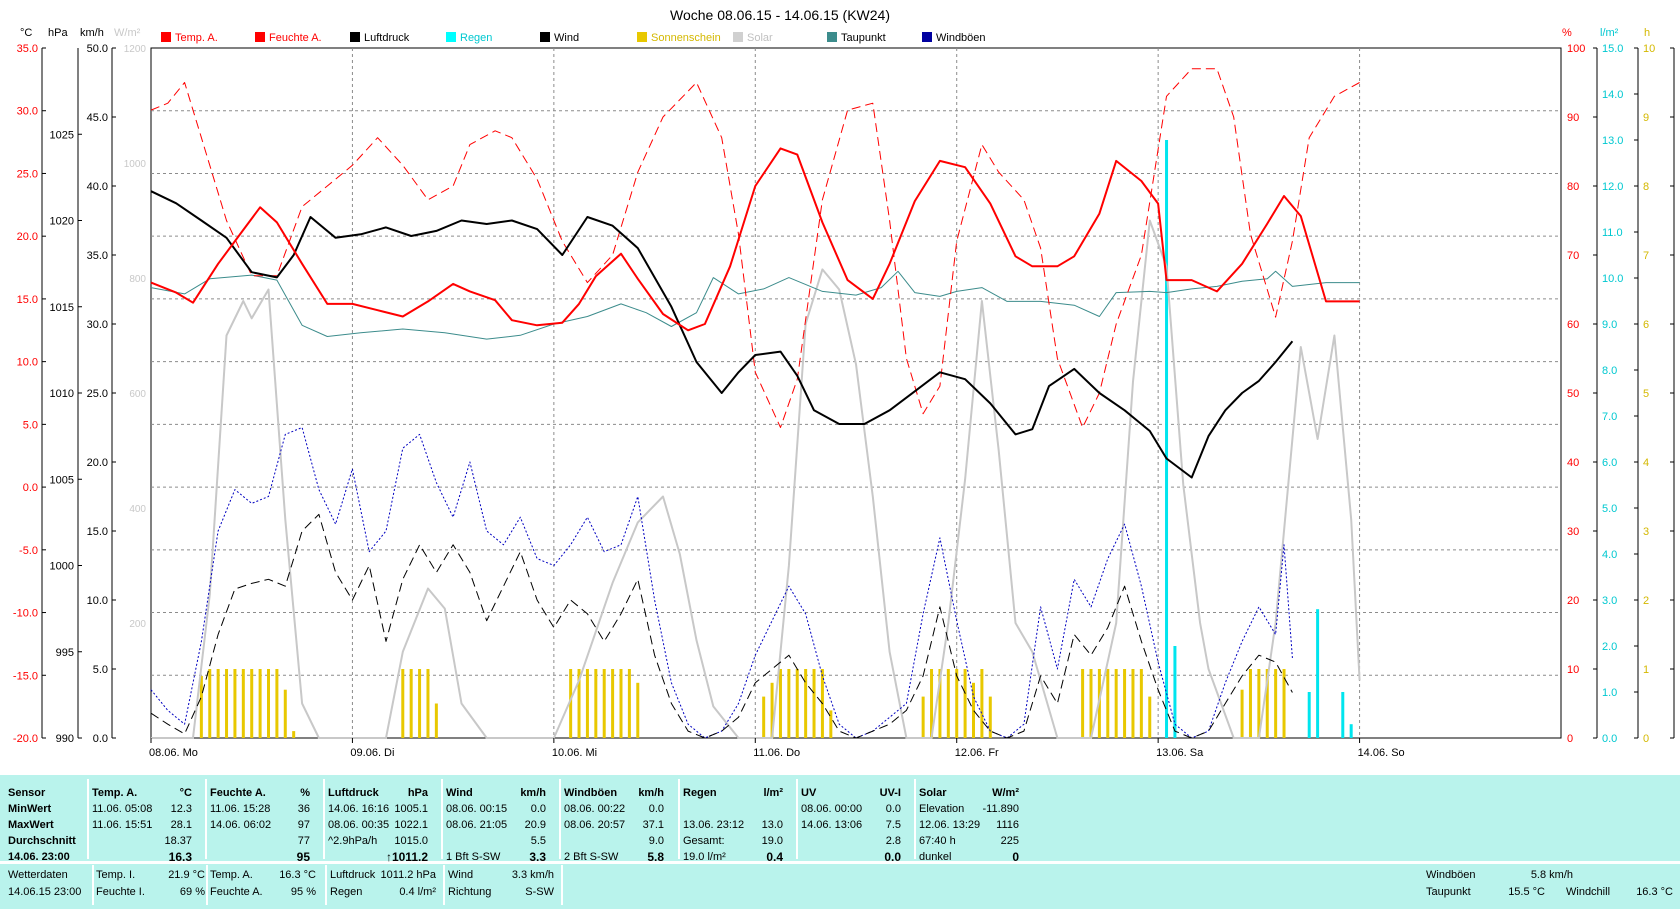 The width and height of the screenshot is (1680, 909). Describe the element at coordinates (755, 305) in the screenshot. I see `dewpoint-line` at that location.